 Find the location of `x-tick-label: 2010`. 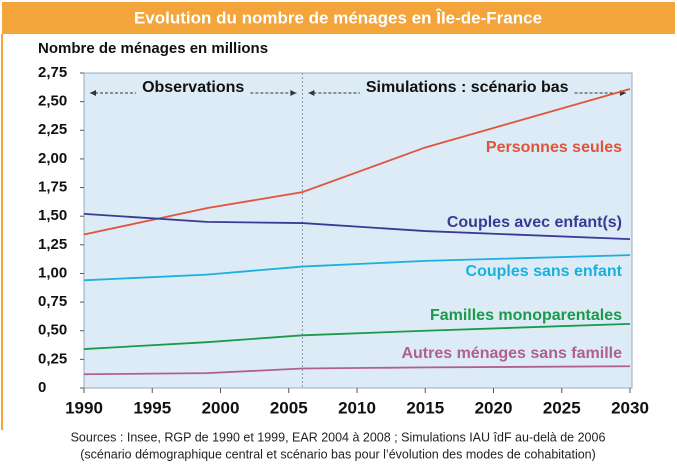

x-tick-label: 2010 is located at coordinates (357, 407).